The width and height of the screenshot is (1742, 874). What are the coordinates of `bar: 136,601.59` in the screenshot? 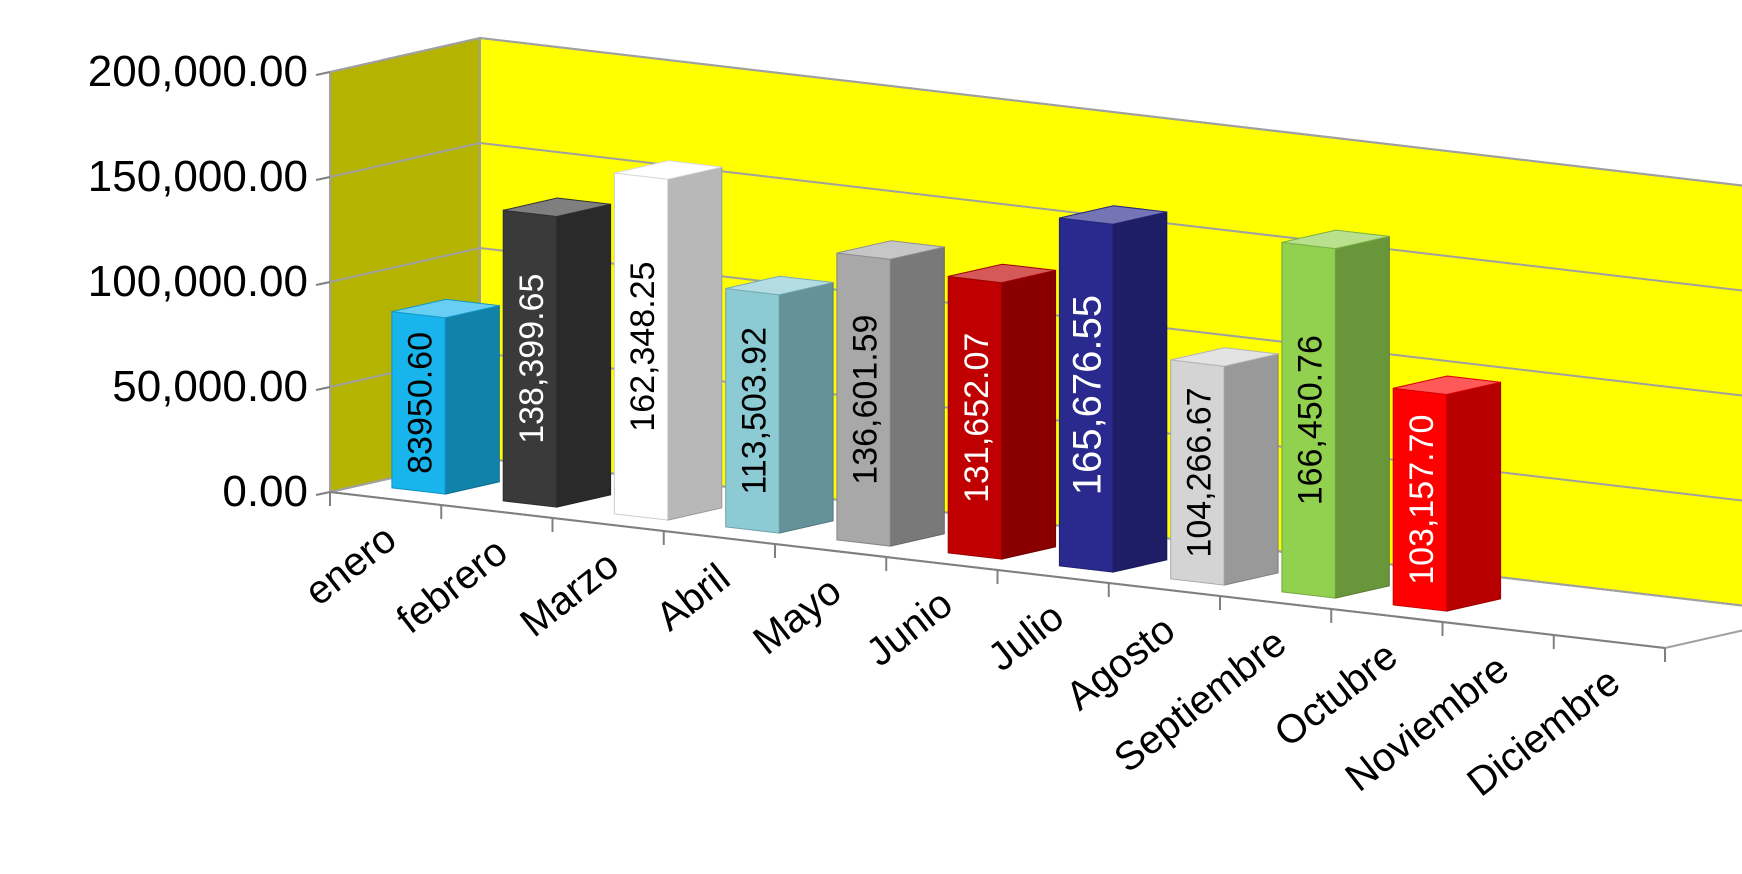 It's located at (890, 393).